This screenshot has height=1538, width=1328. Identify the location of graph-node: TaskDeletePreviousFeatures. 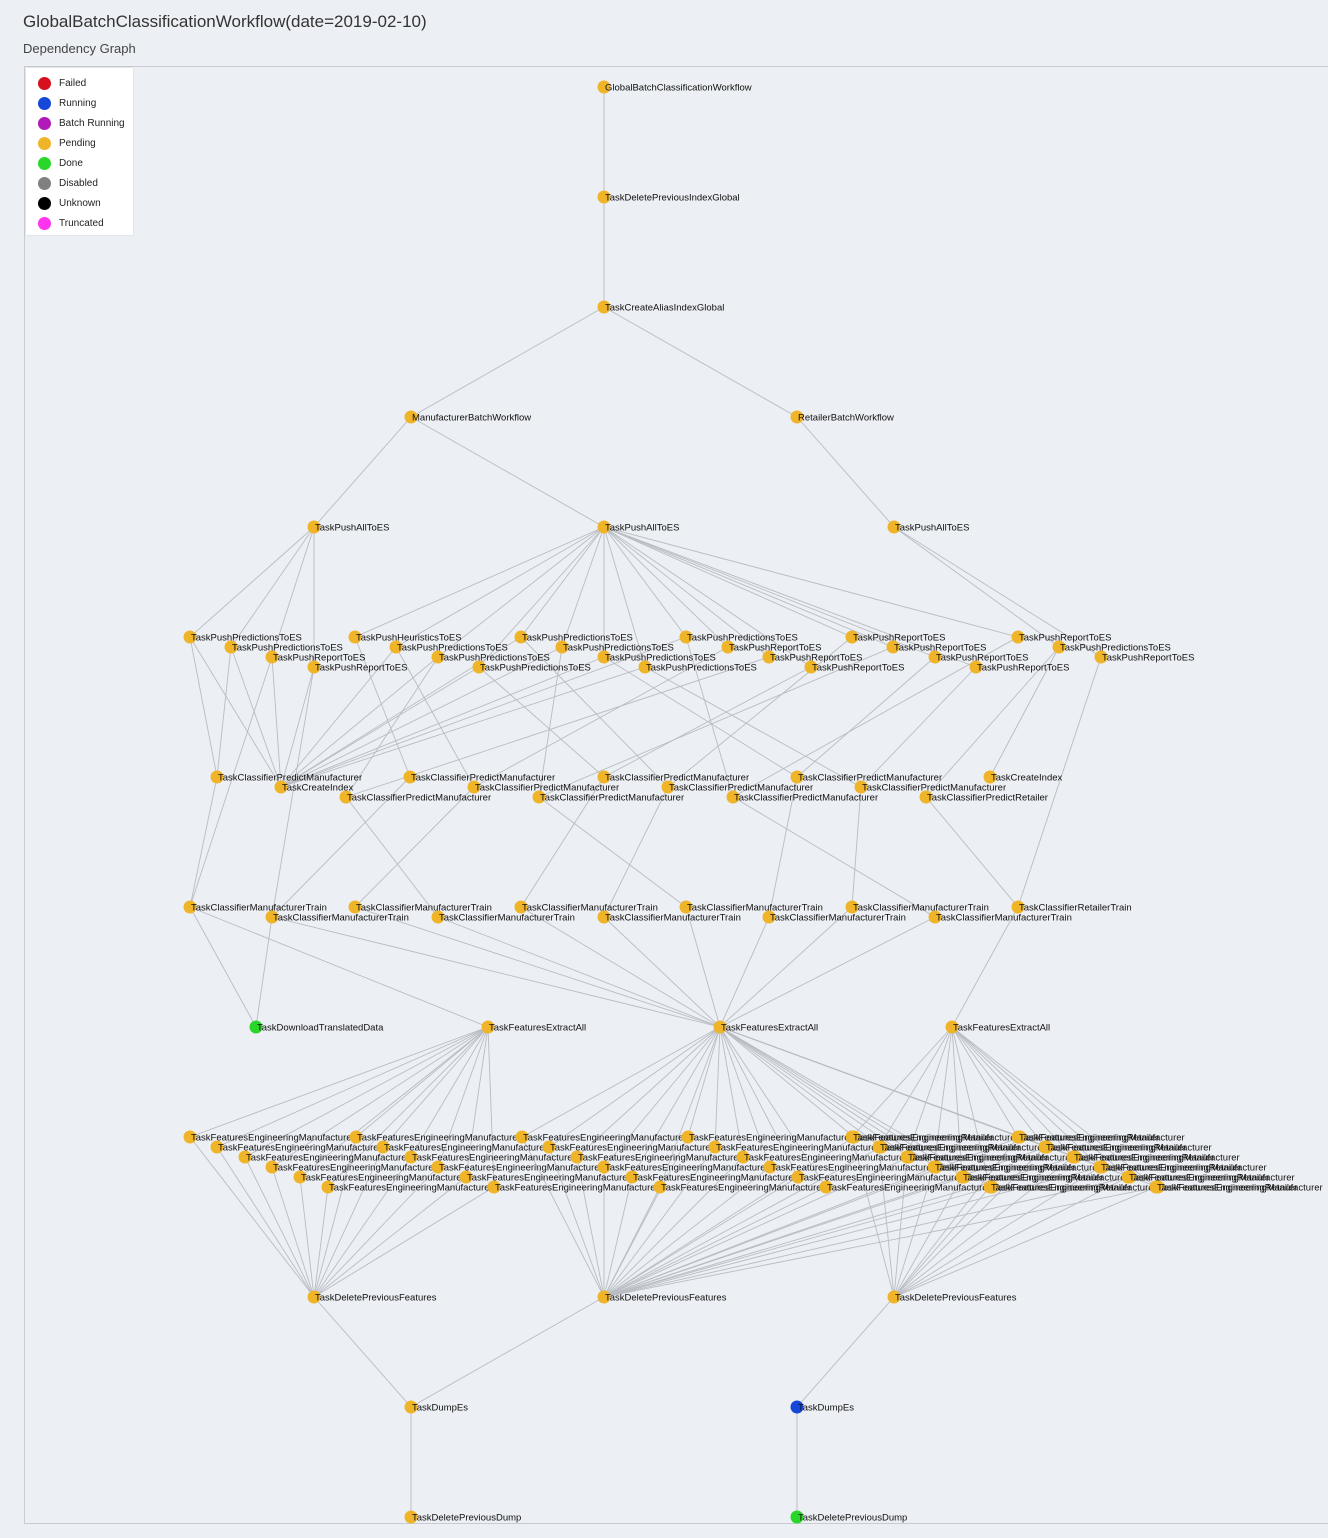
(372, 1297).